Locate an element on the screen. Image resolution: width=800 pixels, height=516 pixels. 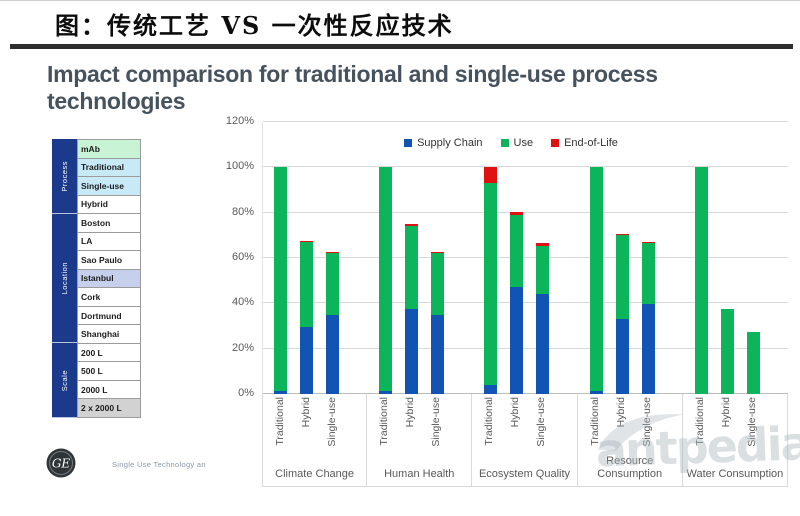
sidebar-group-scale: Scale is located at coordinates (64, 380).